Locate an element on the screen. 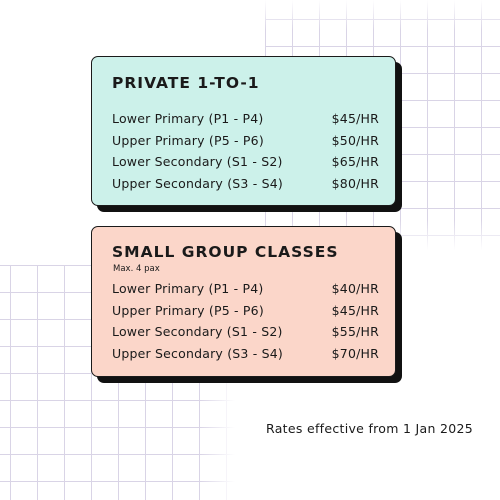 This screenshot has height=500, width=500. rate-row: Upper Secondary (S3 - S4) $80/HR is located at coordinates (245, 184).